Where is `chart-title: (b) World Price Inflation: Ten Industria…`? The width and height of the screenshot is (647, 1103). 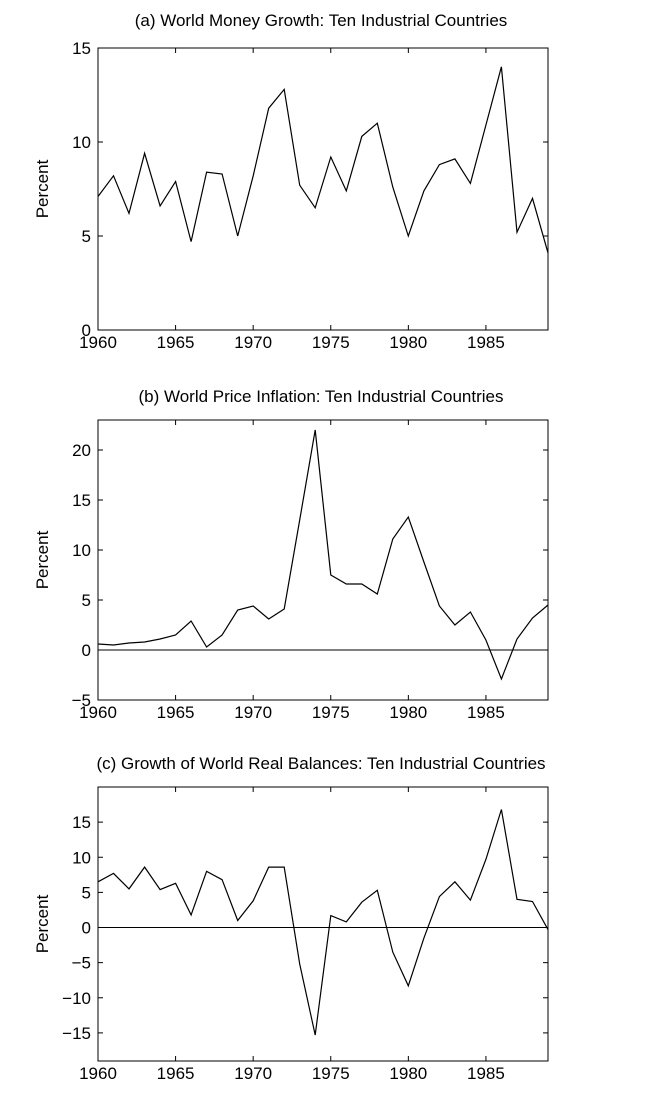 chart-title: (b) World Price Inflation: Ten Industria… is located at coordinates (320, 396).